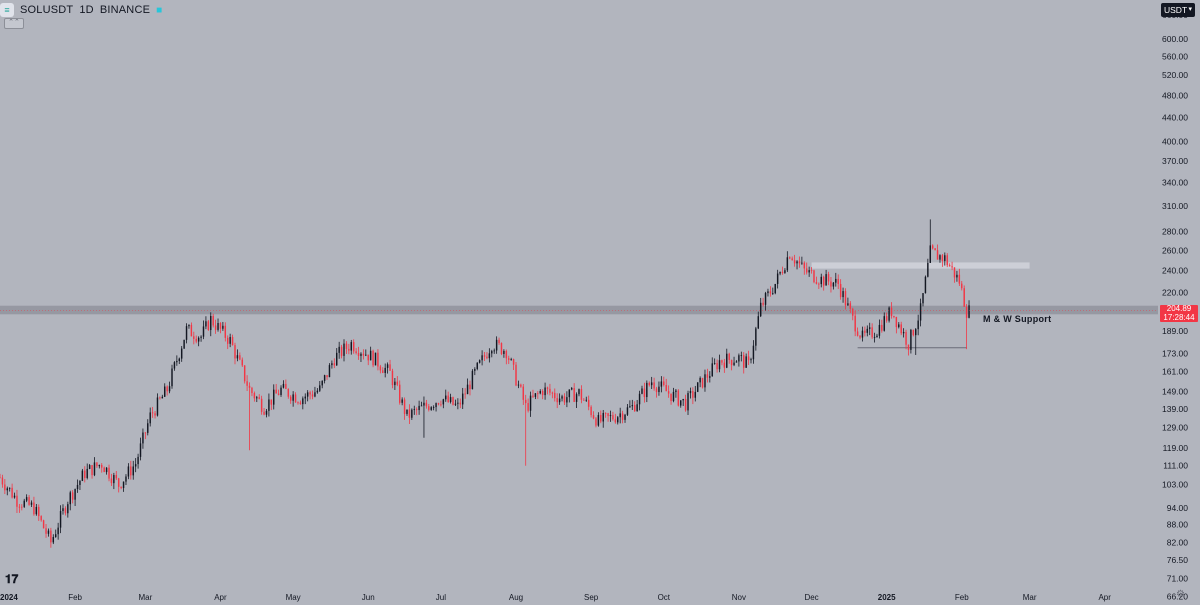  I want to click on y-tick-label: 280.00, so click(1175, 232).